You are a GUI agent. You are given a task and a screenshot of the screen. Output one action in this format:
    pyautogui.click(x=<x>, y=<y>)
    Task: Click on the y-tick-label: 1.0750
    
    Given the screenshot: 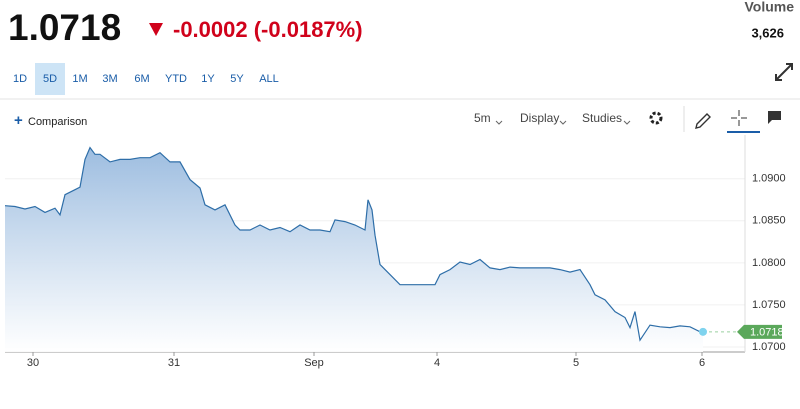 What is the action you would take?
    pyautogui.click(x=769, y=305)
    